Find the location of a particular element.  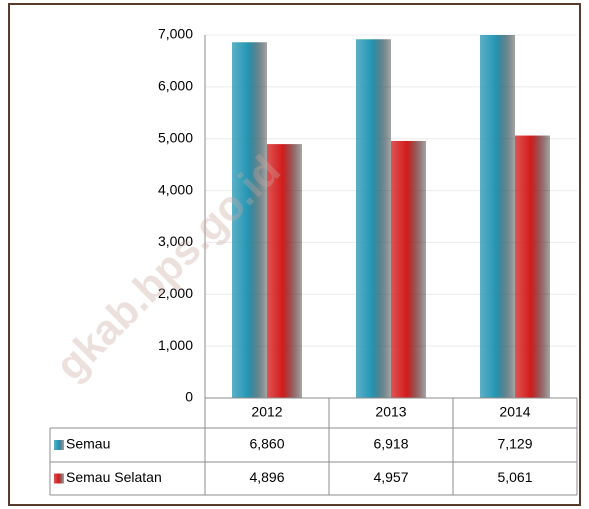

x-tick-label: 2013 is located at coordinates (390, 412).